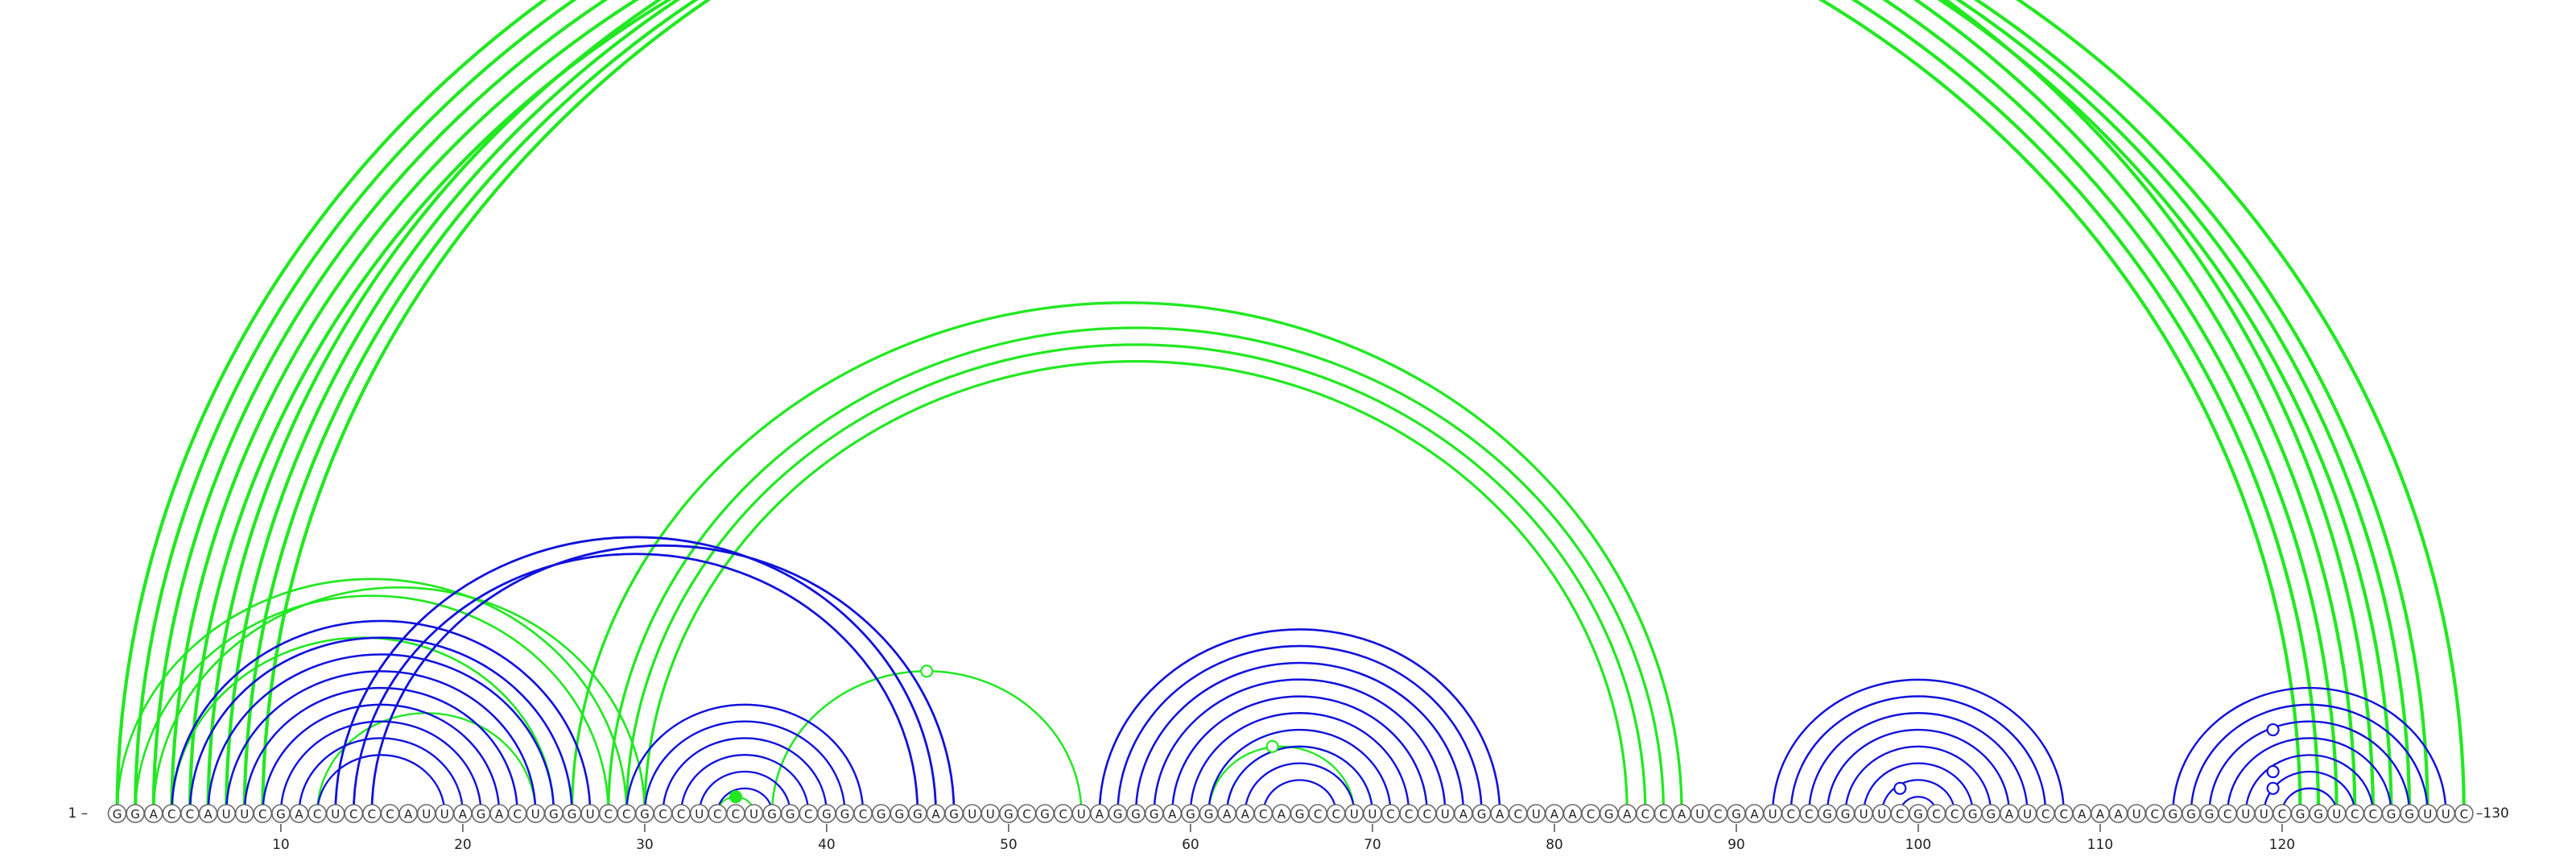 Image resolution: width=2576 pixels, height=857 pixels. Describe the element at coordinates (2492, 813) in the screenshot. I see `end-label: –130` at that location.